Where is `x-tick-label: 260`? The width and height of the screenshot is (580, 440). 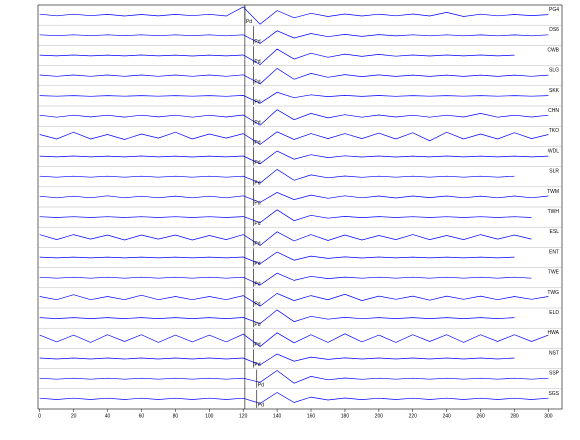 x-tick-label: 260 is located at coordinates (480, 416).